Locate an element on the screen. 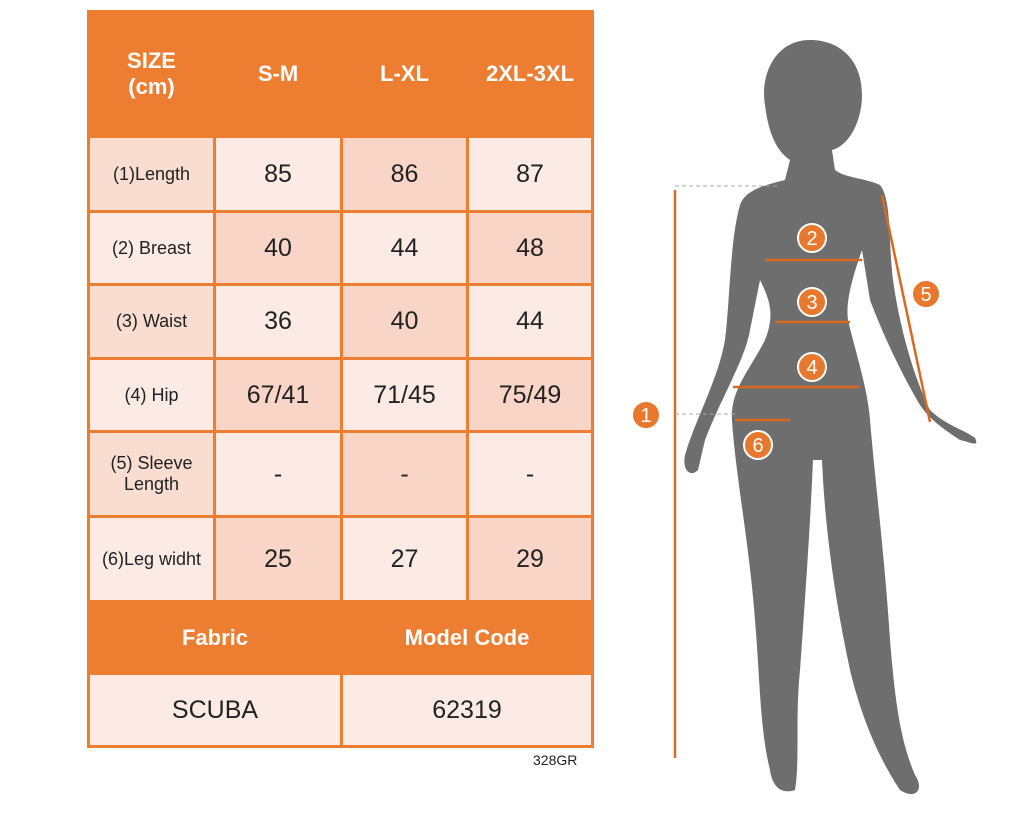  footer-value-cell: SCUBA is located at coordinates (215, 710).